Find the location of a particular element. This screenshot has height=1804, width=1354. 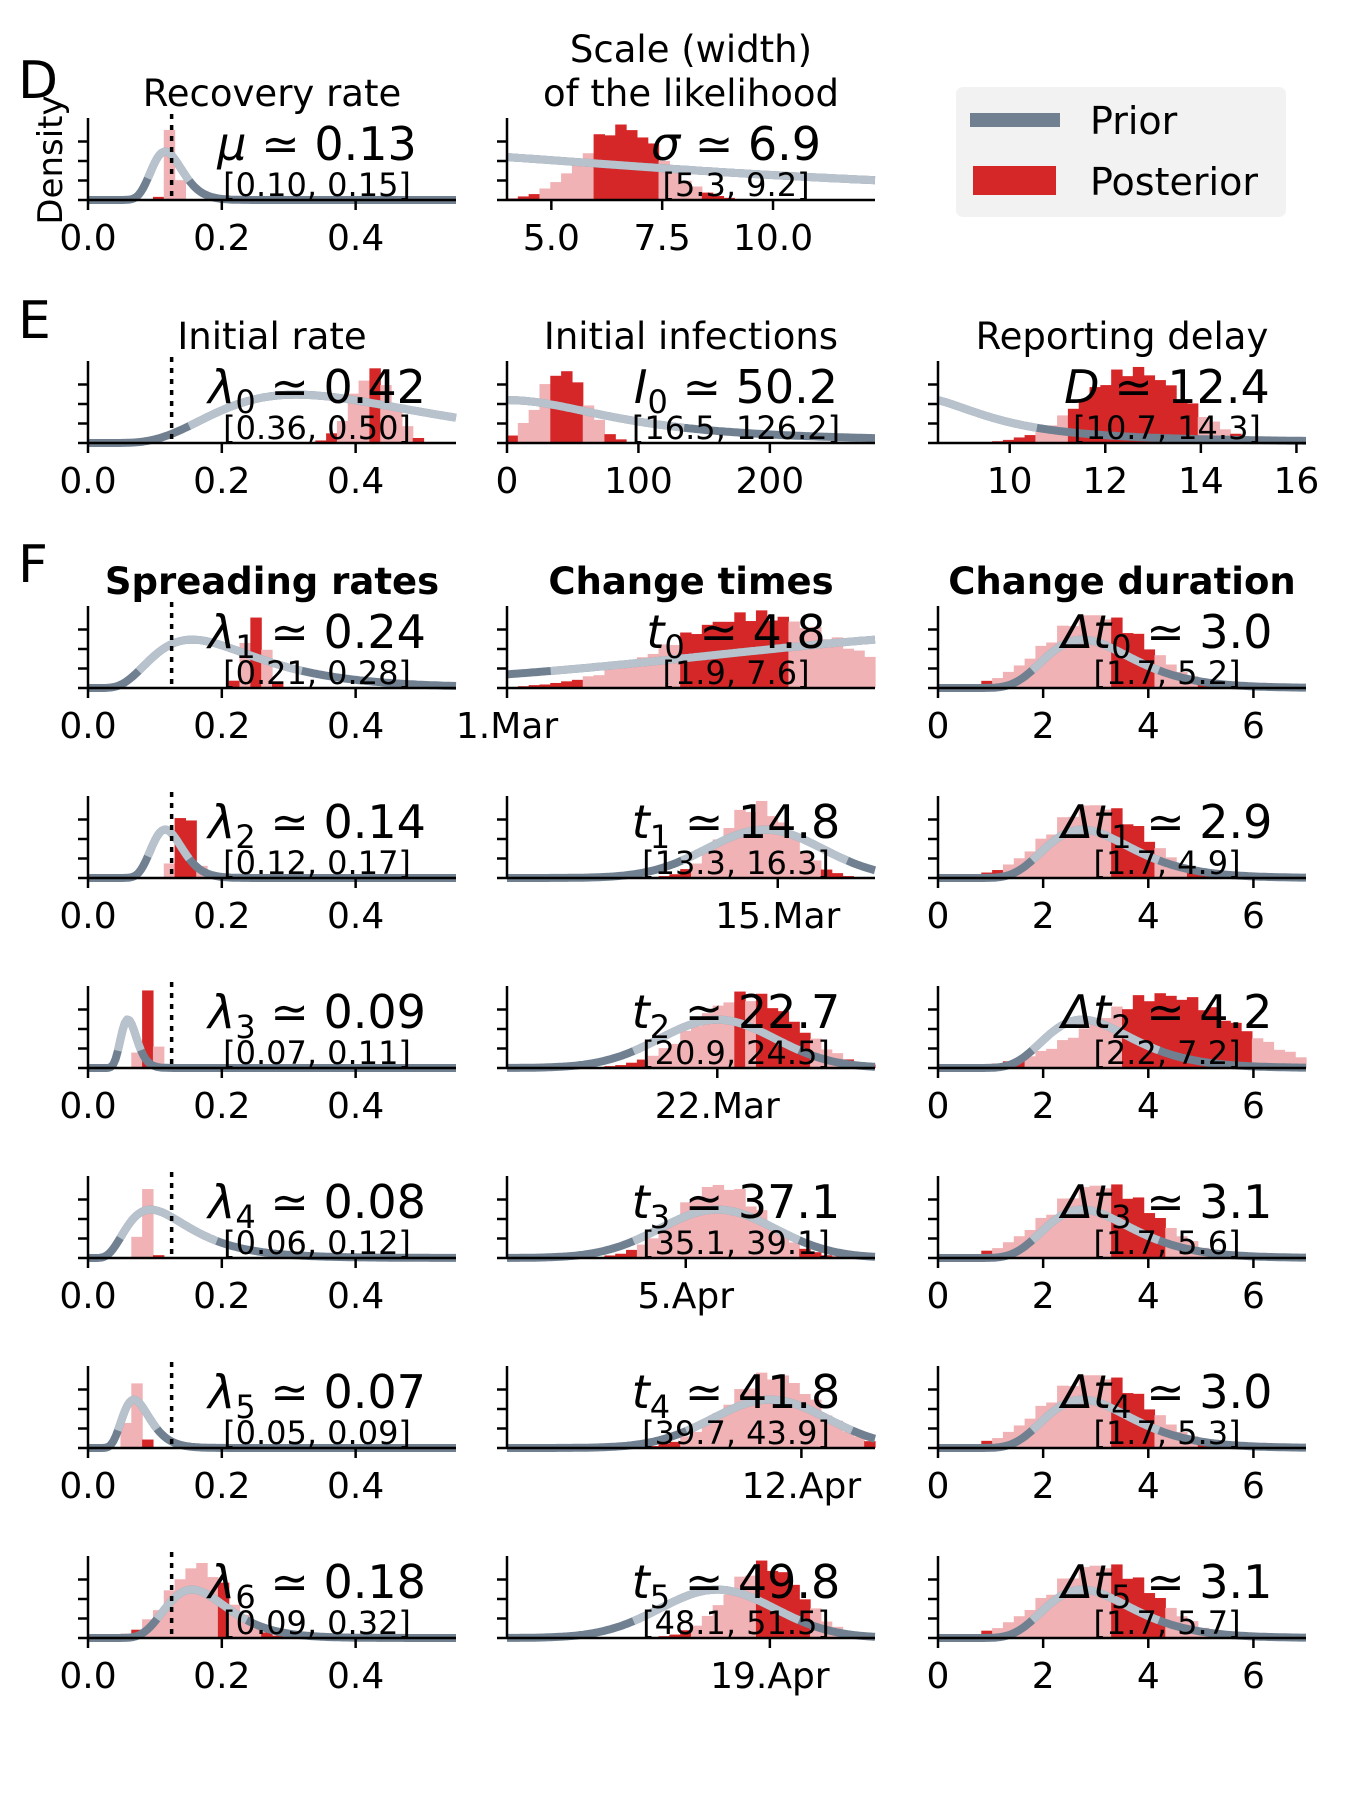

initial_rate-x-tick-label: 0.2 is located at coordinates (221, 481).